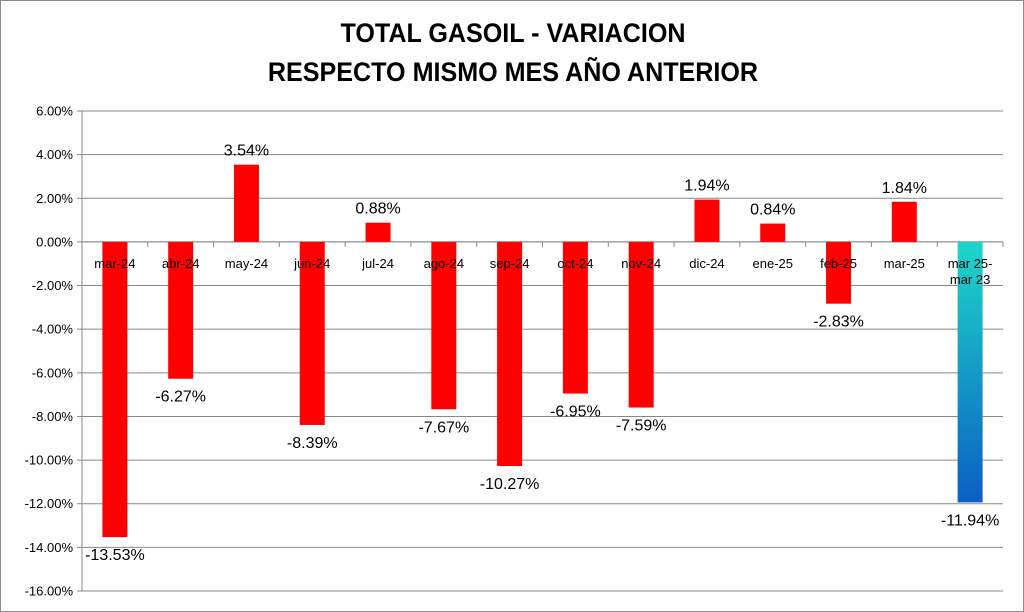  Describe the element at coordinates (575, 263) in the screenshot. I see `category-label: oct-24` at that location.